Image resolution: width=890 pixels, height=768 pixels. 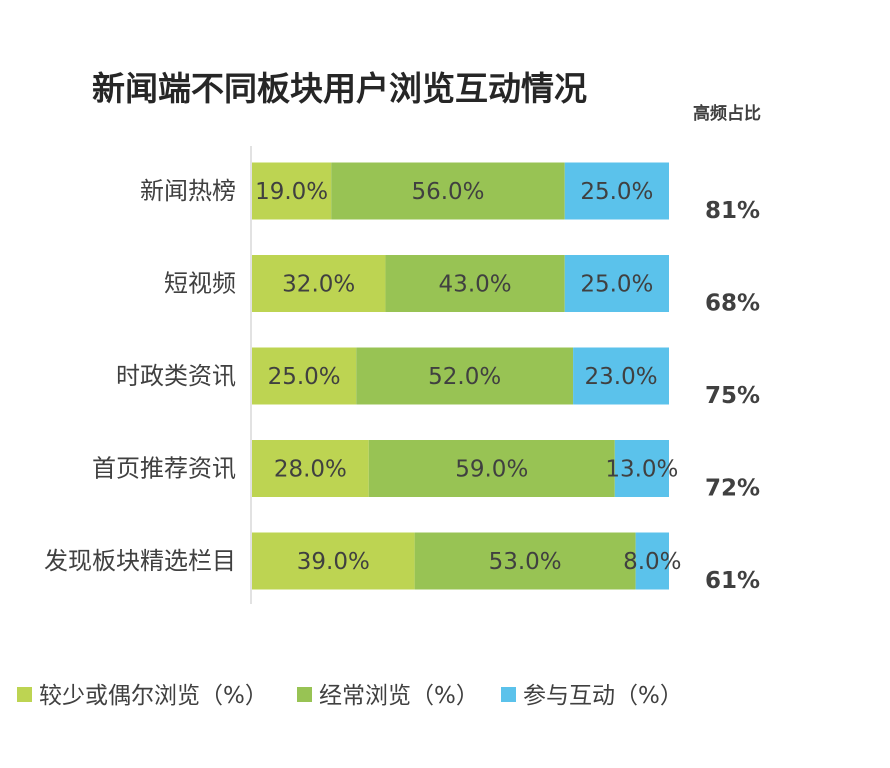 I want to click on data-label: 56.0%, so click(x=447, y=192).